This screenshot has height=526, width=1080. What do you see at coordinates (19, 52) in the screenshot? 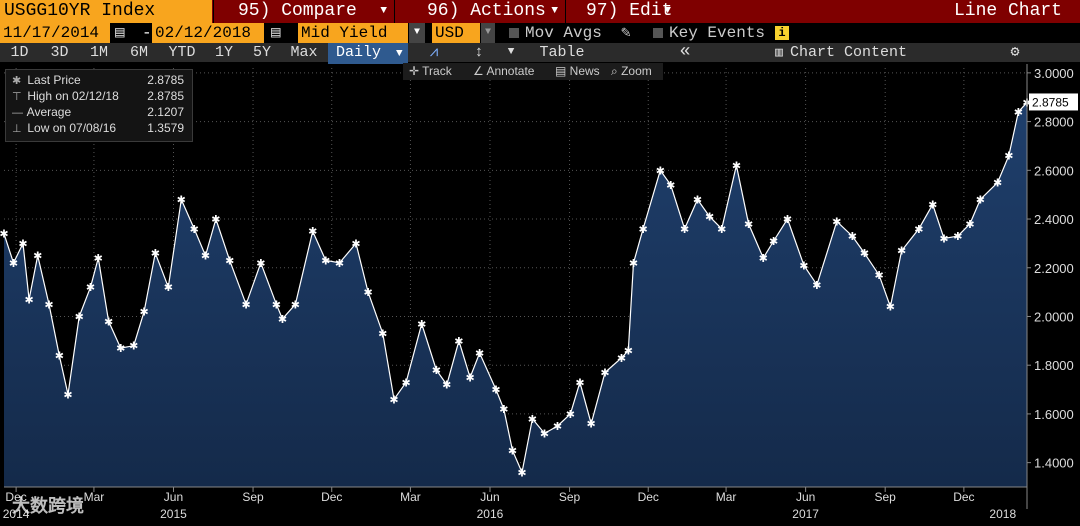
I see `period-1d: 1D` at bounding box center [19, 52].